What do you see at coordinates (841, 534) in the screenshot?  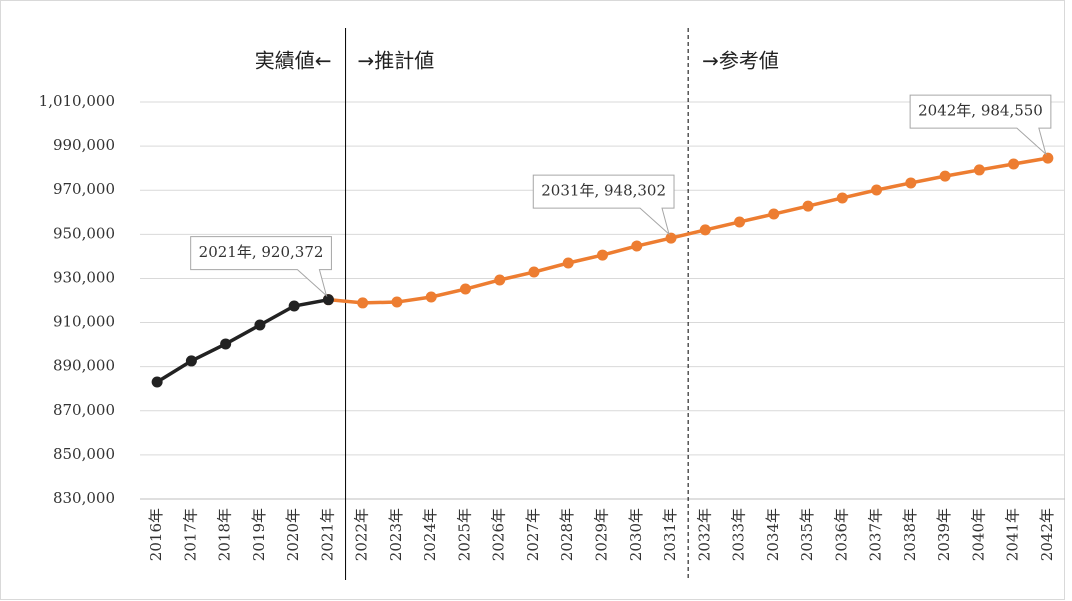 I see `x-tick-label: 2036年` at bounding box center [841, 534].